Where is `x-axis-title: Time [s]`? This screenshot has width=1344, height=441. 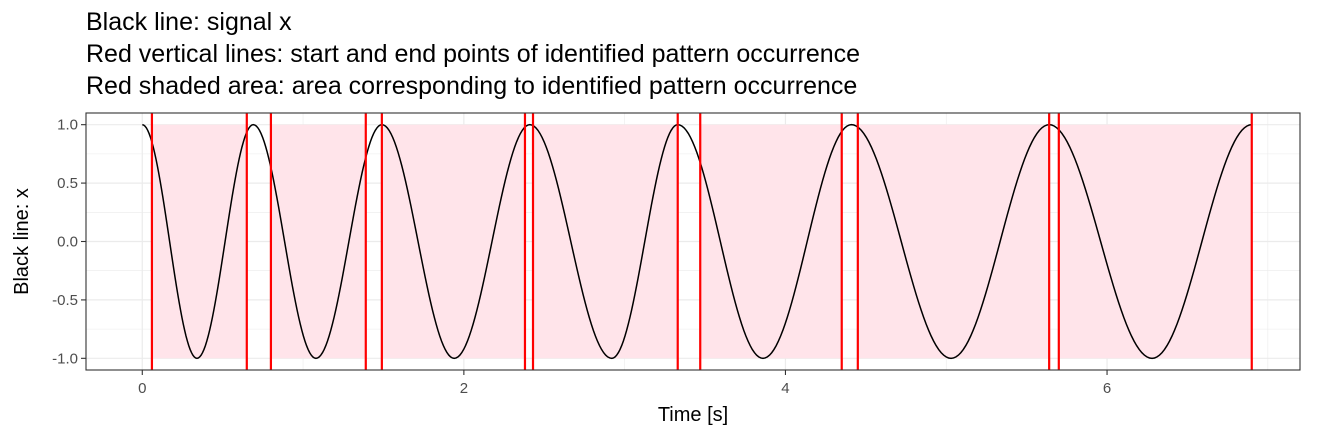 x-axis-title: Time [s] is located at coordinates (693, 415).